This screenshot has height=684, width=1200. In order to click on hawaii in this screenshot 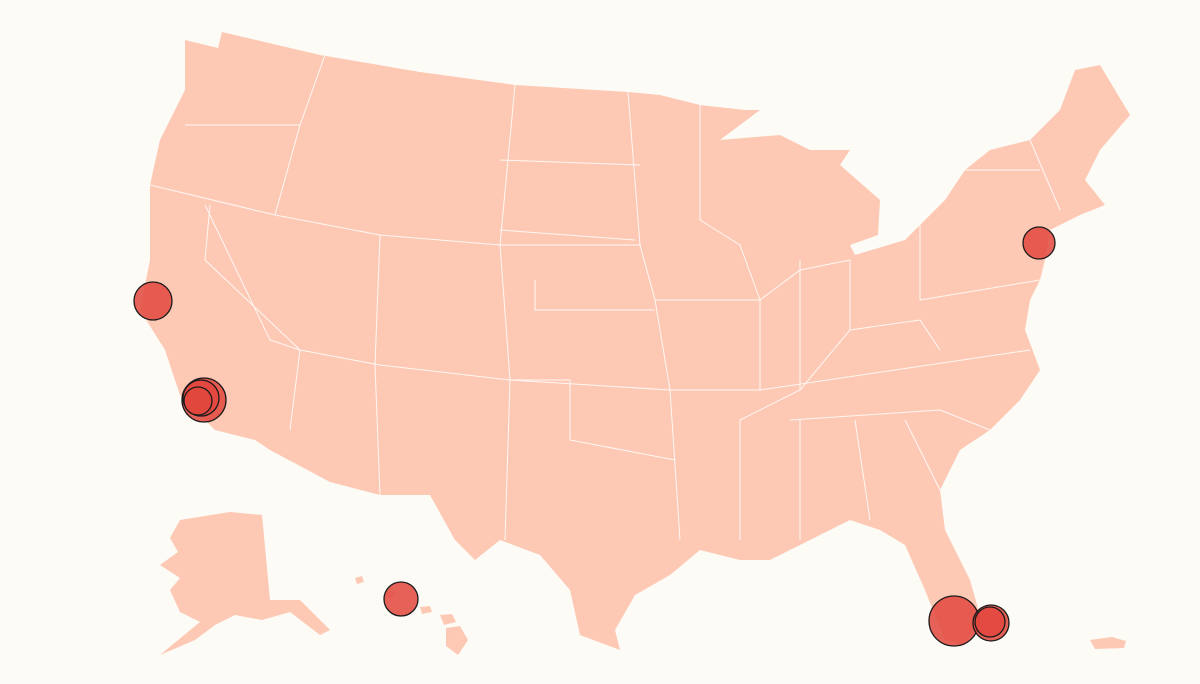, I will do `click(411, 615)`.